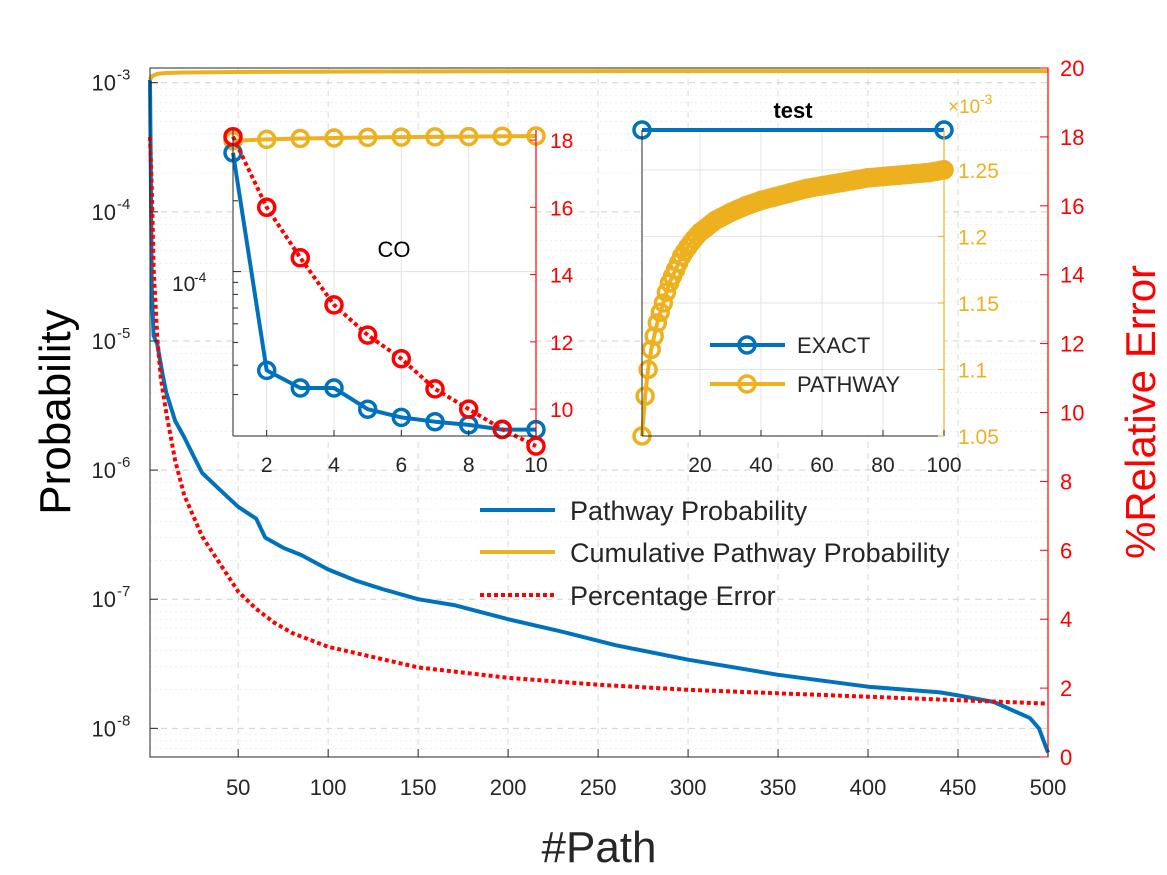 Image resolution: width=1167 pixels, height=875 pixels. What do you see at coordinates (123, 75) in the screenshot?
I see `main-y-tick-label-exponent: -3` at bounding box center [123, 75].